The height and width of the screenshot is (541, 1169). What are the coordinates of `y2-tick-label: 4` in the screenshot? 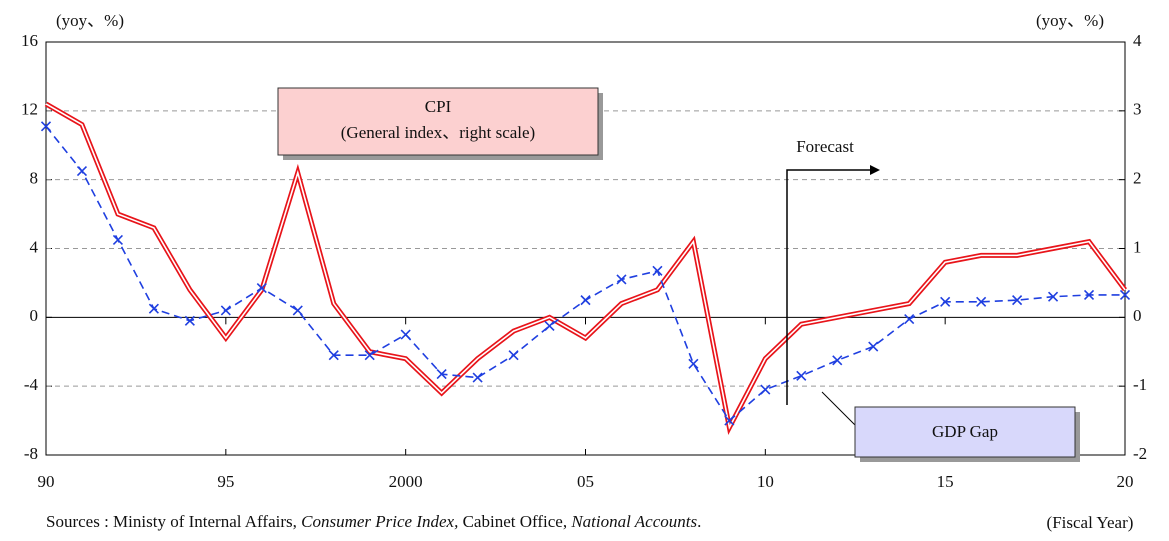 It's located at (1137, 40).